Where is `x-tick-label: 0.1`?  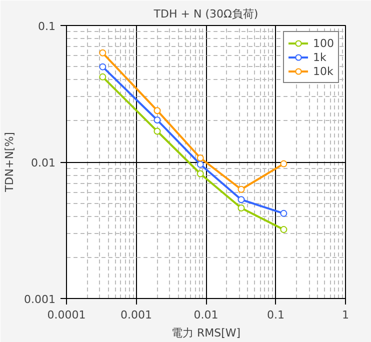 x-tick-label: 0.1 is located at coordinates (276, 315).